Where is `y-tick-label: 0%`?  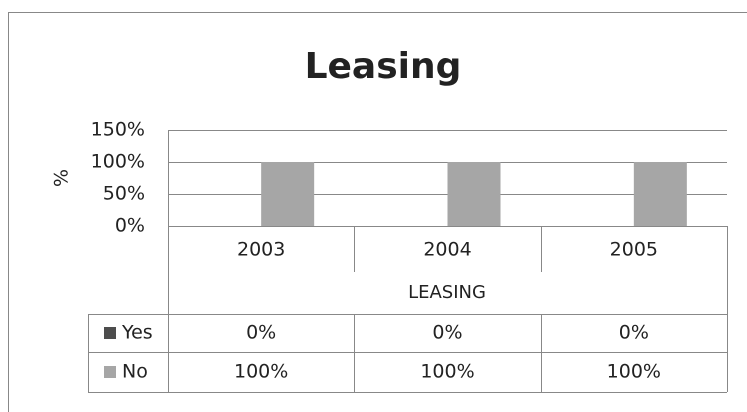
y-tick-label: 0% is located at coordinates (130, 226).